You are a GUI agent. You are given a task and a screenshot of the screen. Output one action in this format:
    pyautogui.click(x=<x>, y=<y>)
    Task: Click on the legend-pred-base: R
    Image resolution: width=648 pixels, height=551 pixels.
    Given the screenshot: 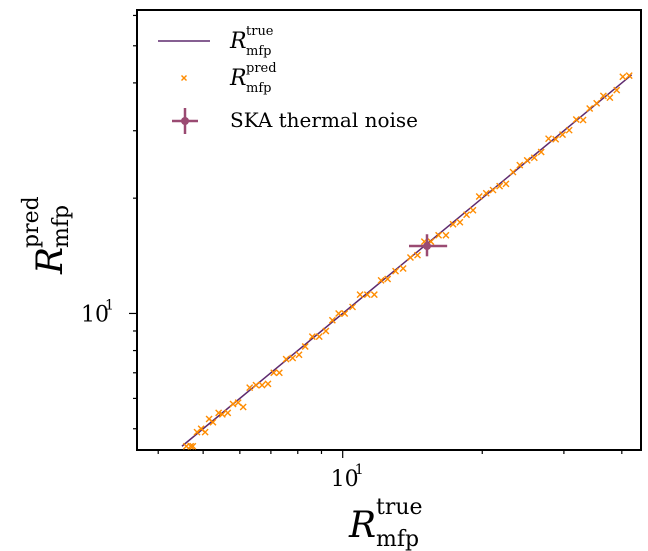 What is the action you would take?
    pyautogui.click(x=238, y=78)
    